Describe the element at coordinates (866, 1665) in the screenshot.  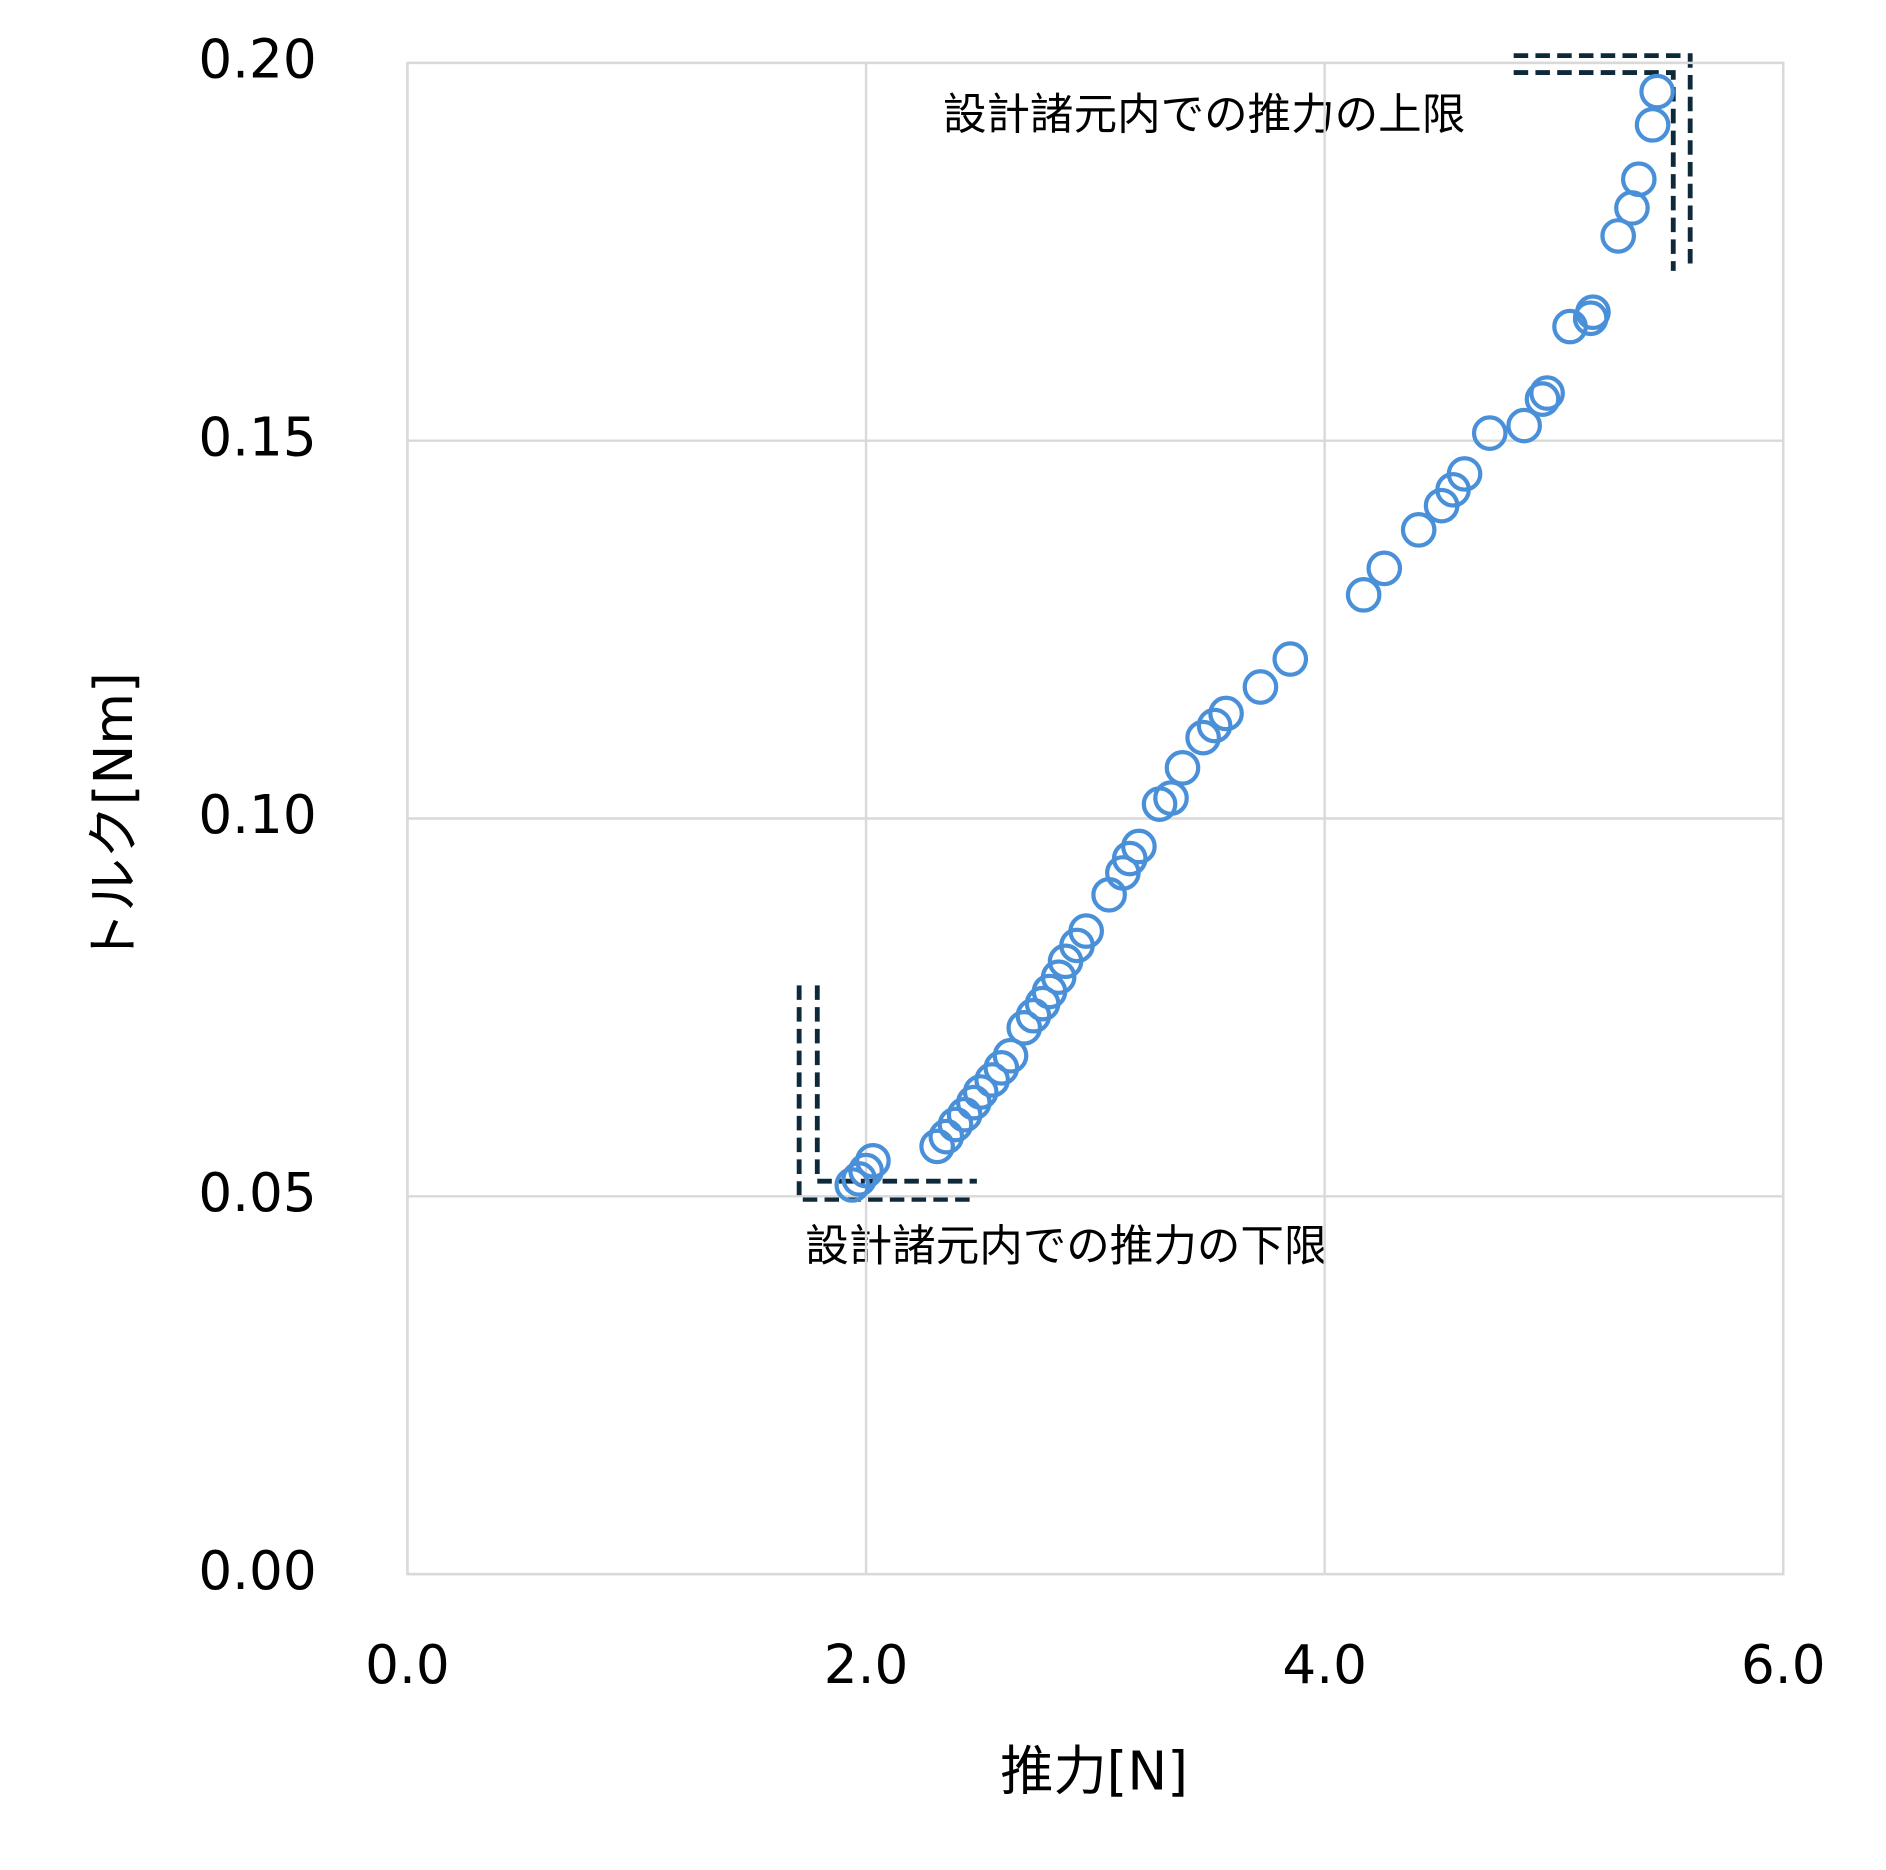
I see `x-tick-label: 2.0` at that location.